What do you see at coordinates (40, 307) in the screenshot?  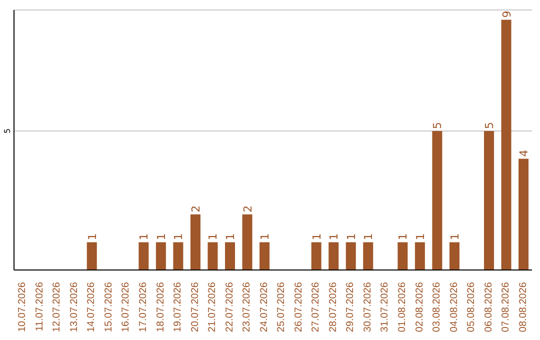 I see `x-tick-label: 11.07.2026` at bounding box center [40, 307].